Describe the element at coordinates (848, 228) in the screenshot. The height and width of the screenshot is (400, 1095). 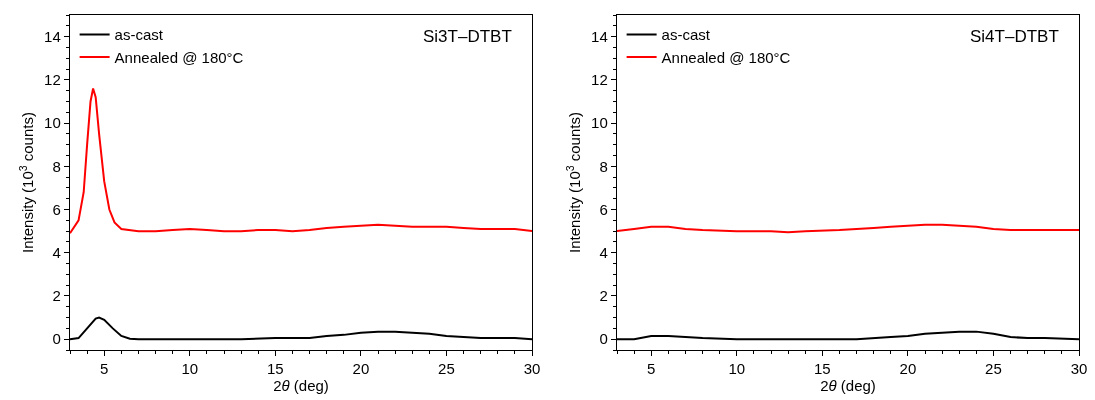
I see `line-series` at that location.